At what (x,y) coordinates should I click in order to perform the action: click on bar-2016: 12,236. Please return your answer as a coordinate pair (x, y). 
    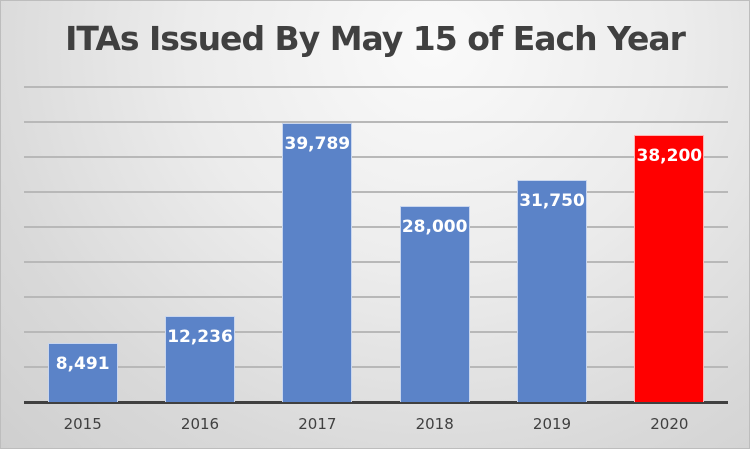
    Looking at the image, I should click on (200, 359).